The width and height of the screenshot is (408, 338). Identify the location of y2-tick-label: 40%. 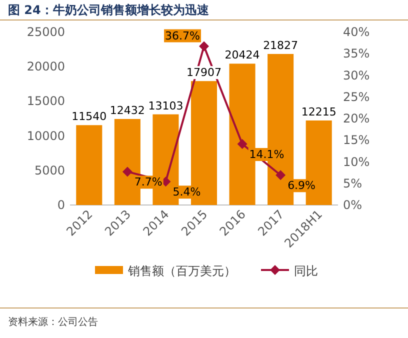
(356, 32).